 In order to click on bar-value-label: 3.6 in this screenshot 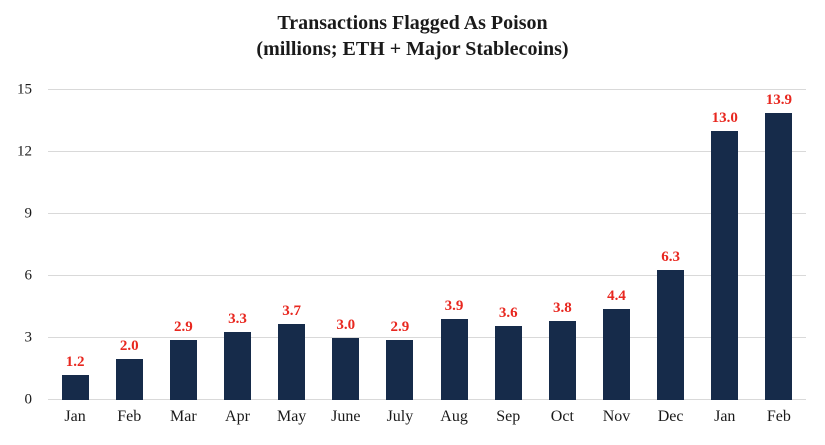, I will do `click(508, 312)`.